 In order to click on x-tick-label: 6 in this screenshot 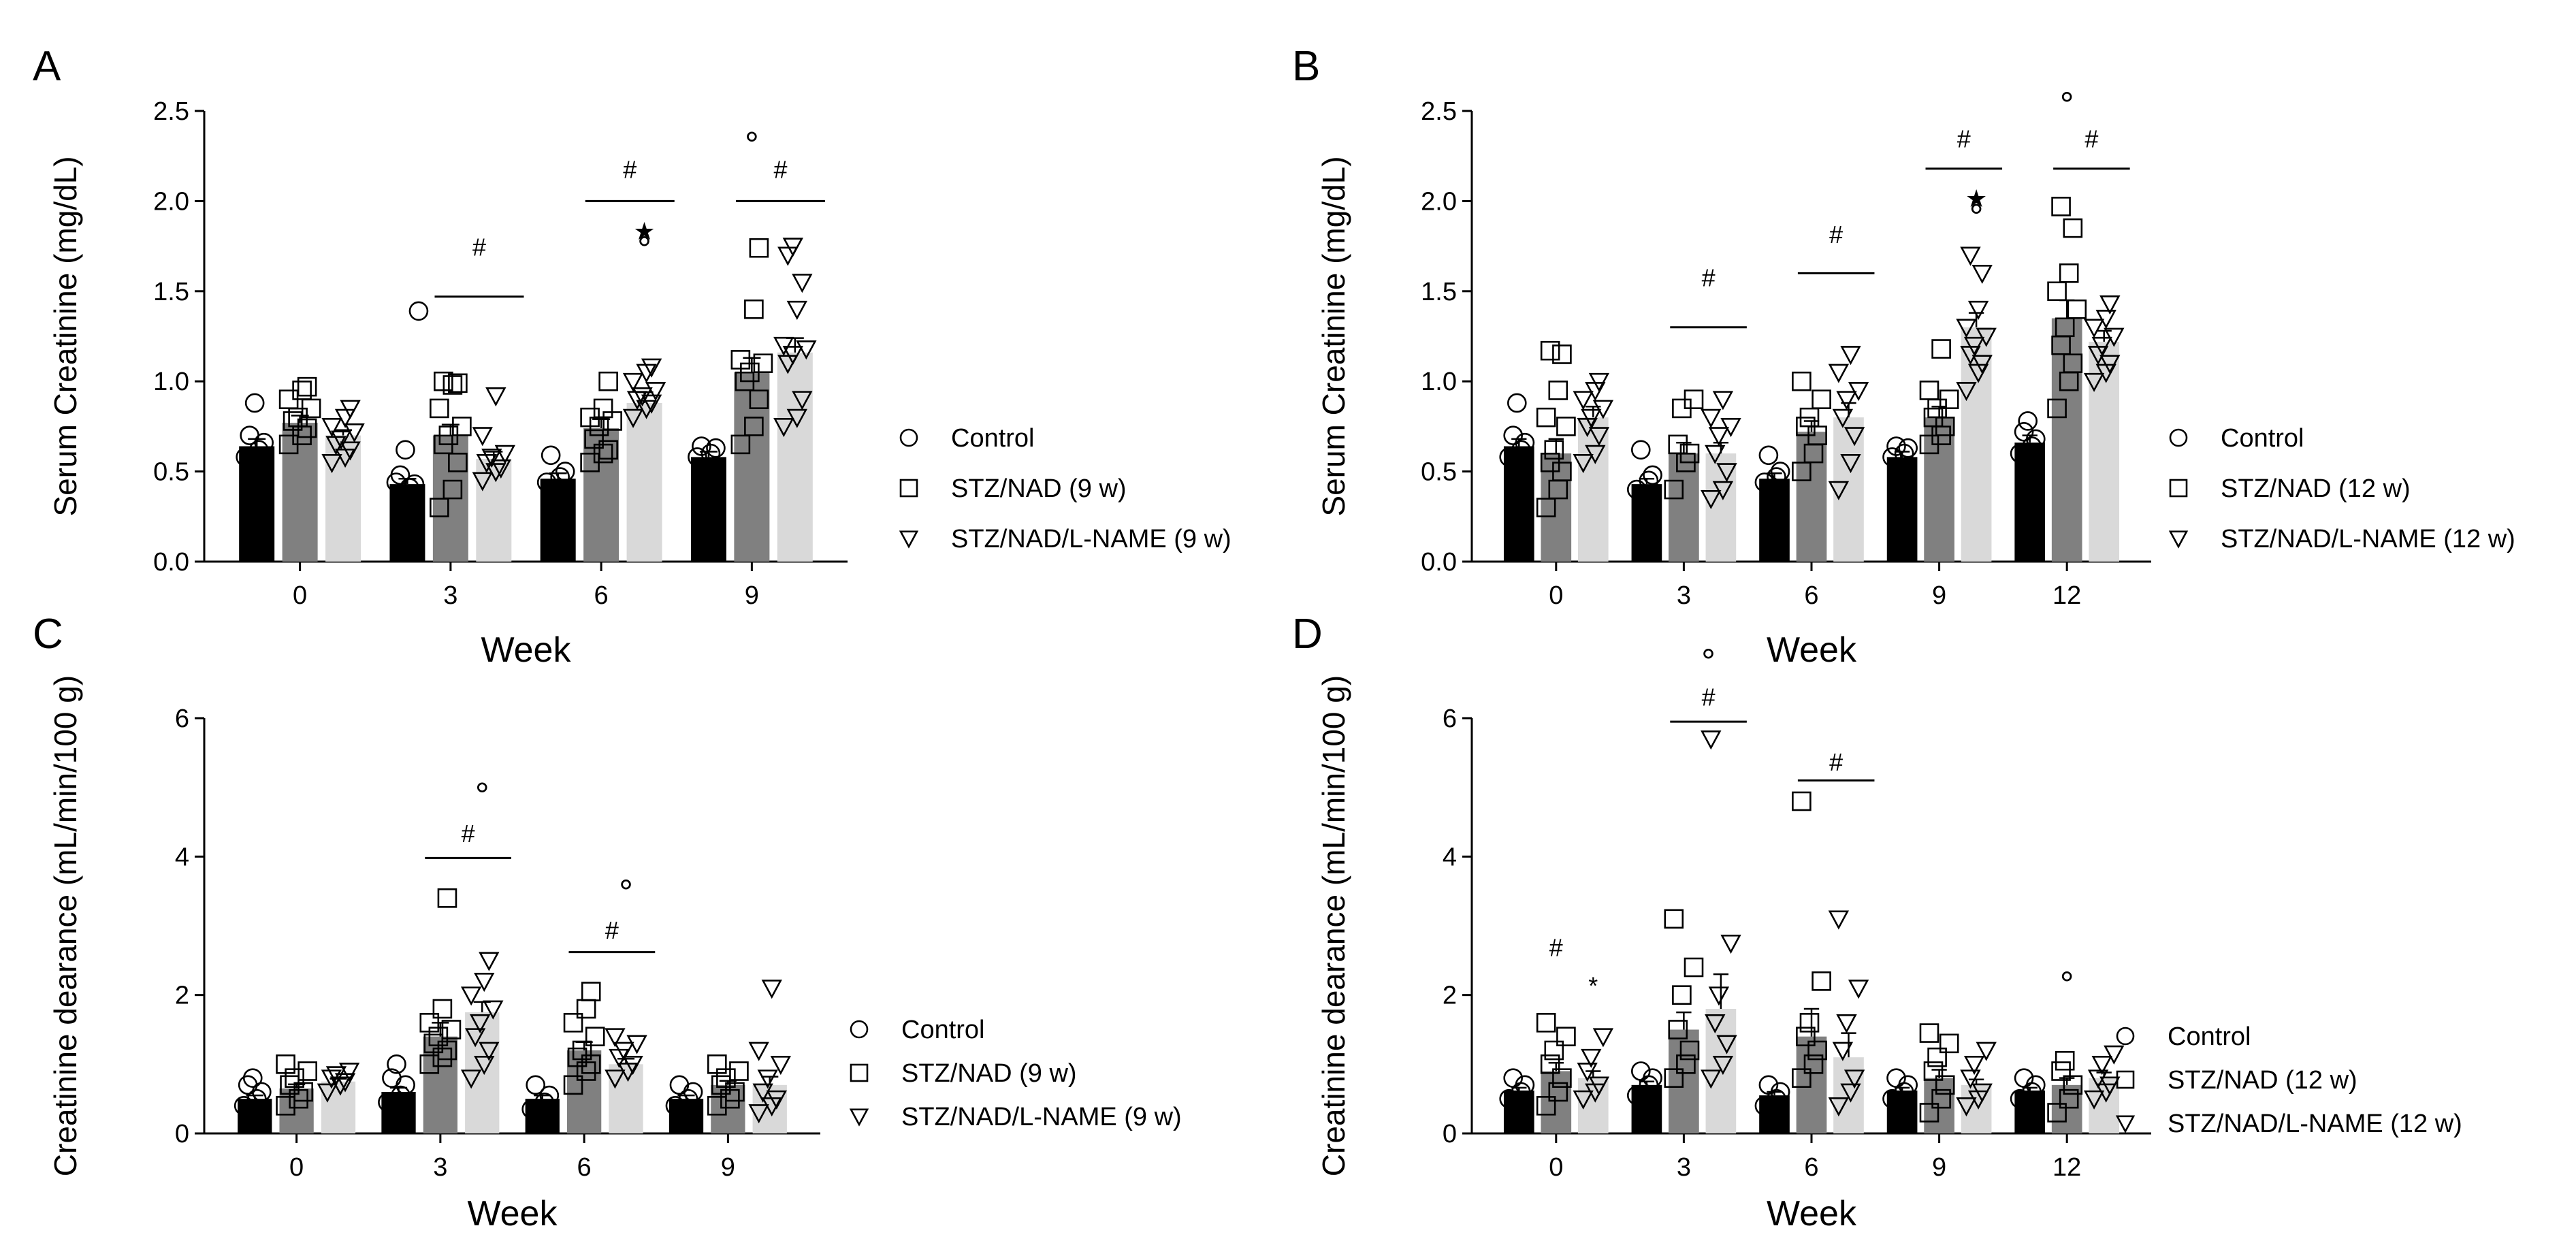, I will do `click(1811, 1167)`.